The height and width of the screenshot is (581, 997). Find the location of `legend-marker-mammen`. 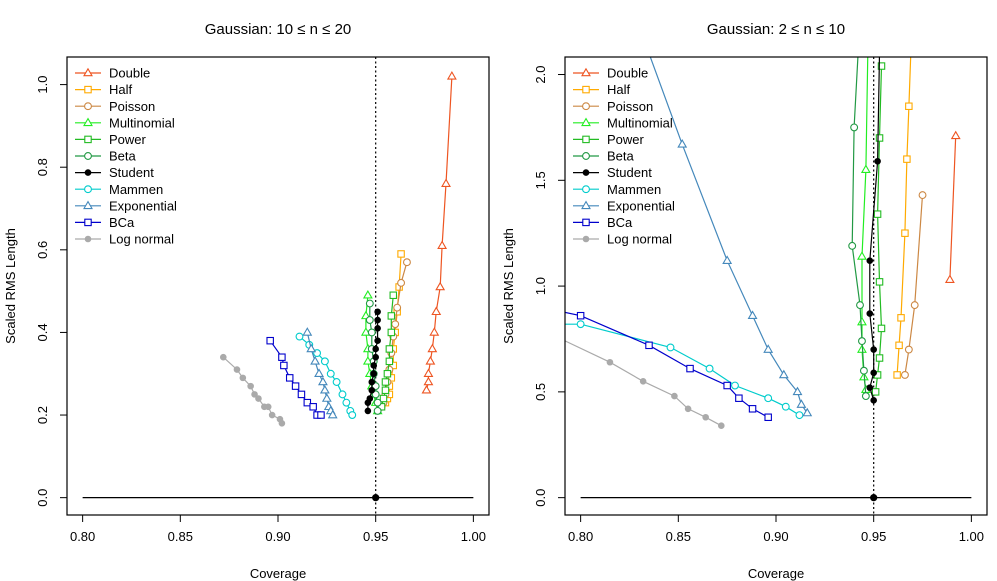

legend-marker-mammen is located at coordinates (586, 189).